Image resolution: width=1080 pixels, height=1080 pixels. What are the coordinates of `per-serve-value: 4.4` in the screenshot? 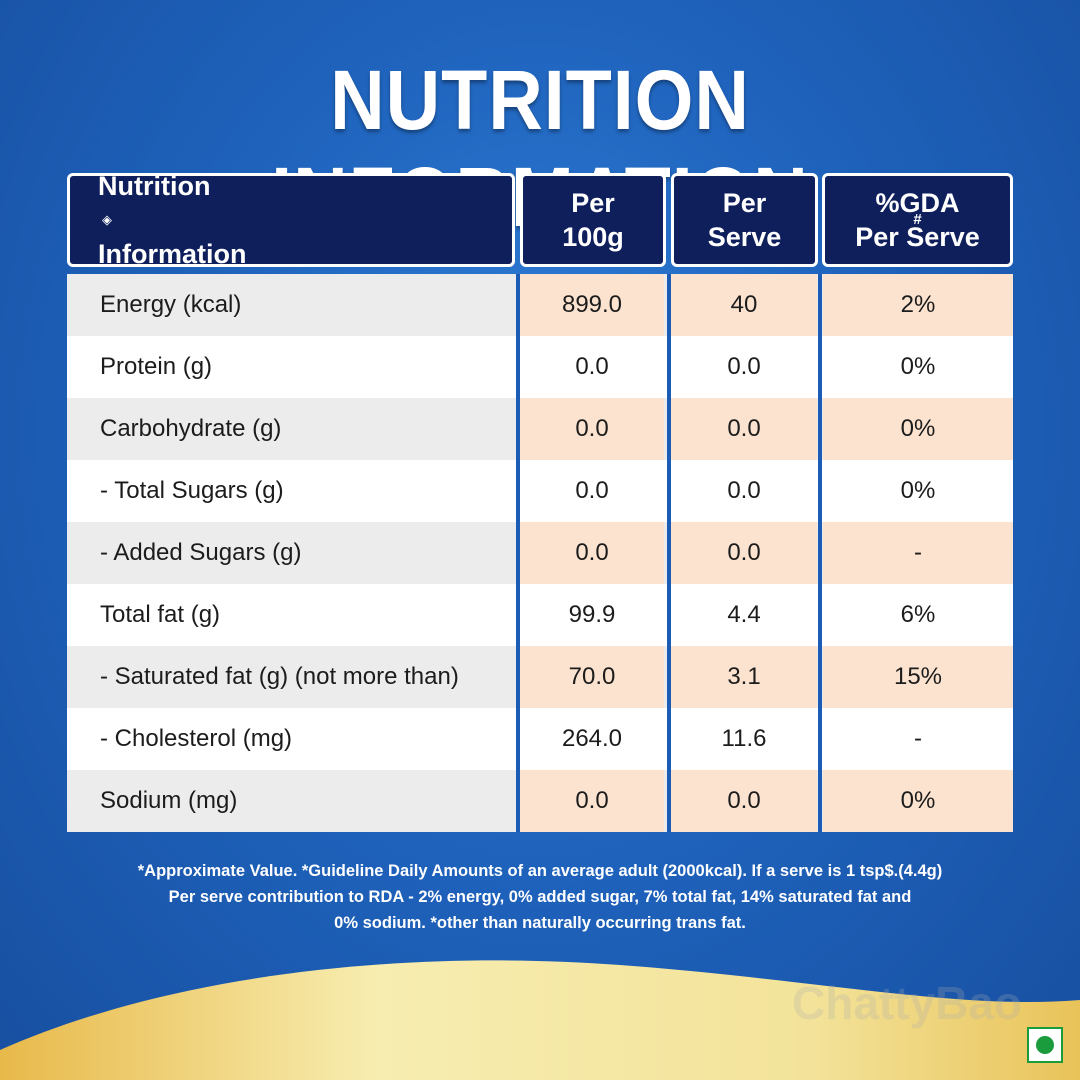 It's located at (744, 614).